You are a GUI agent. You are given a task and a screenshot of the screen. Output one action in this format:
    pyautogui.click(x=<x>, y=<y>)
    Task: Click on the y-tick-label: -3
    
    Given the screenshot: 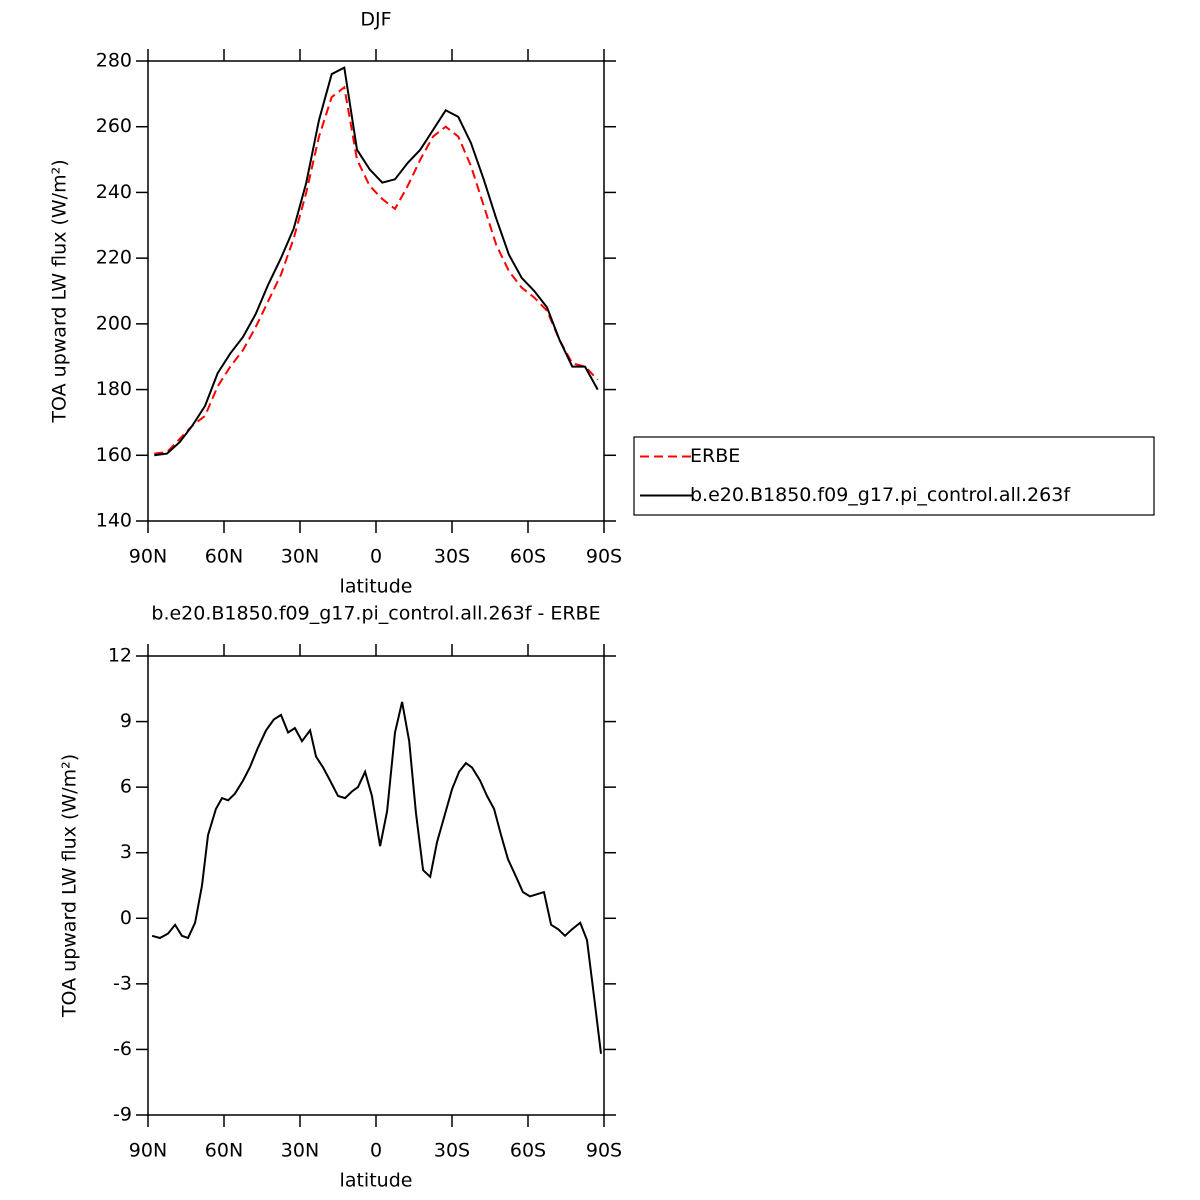 What is the action you would take?
    pyautogui.click(x=122, y=983)
    